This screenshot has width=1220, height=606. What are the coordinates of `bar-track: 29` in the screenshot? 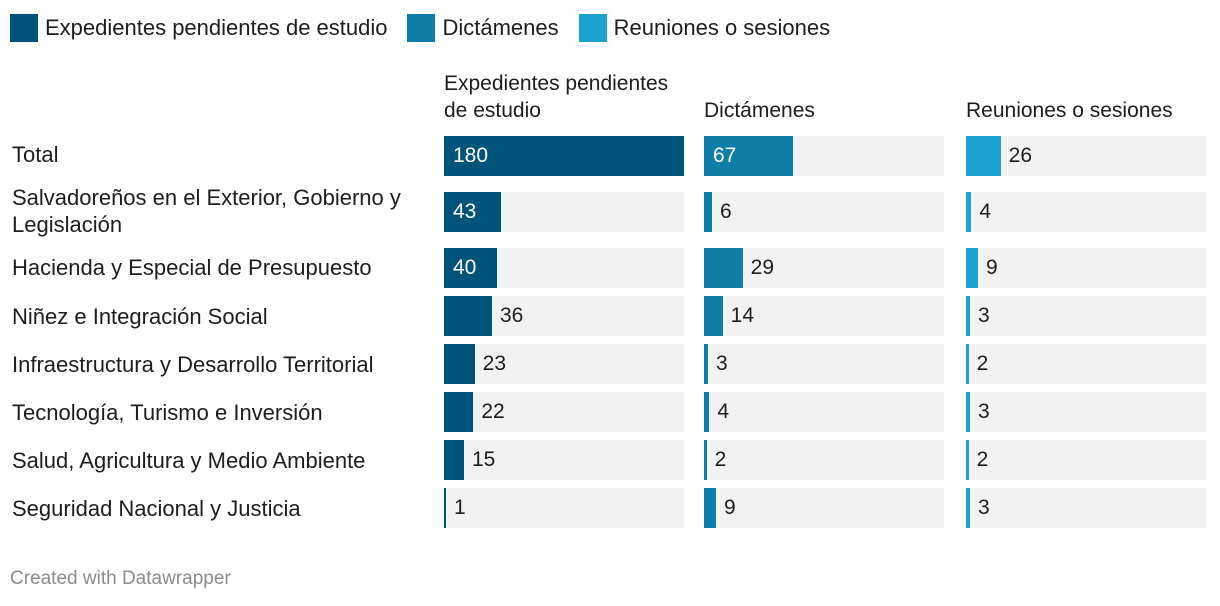 It's located at (824, 268).